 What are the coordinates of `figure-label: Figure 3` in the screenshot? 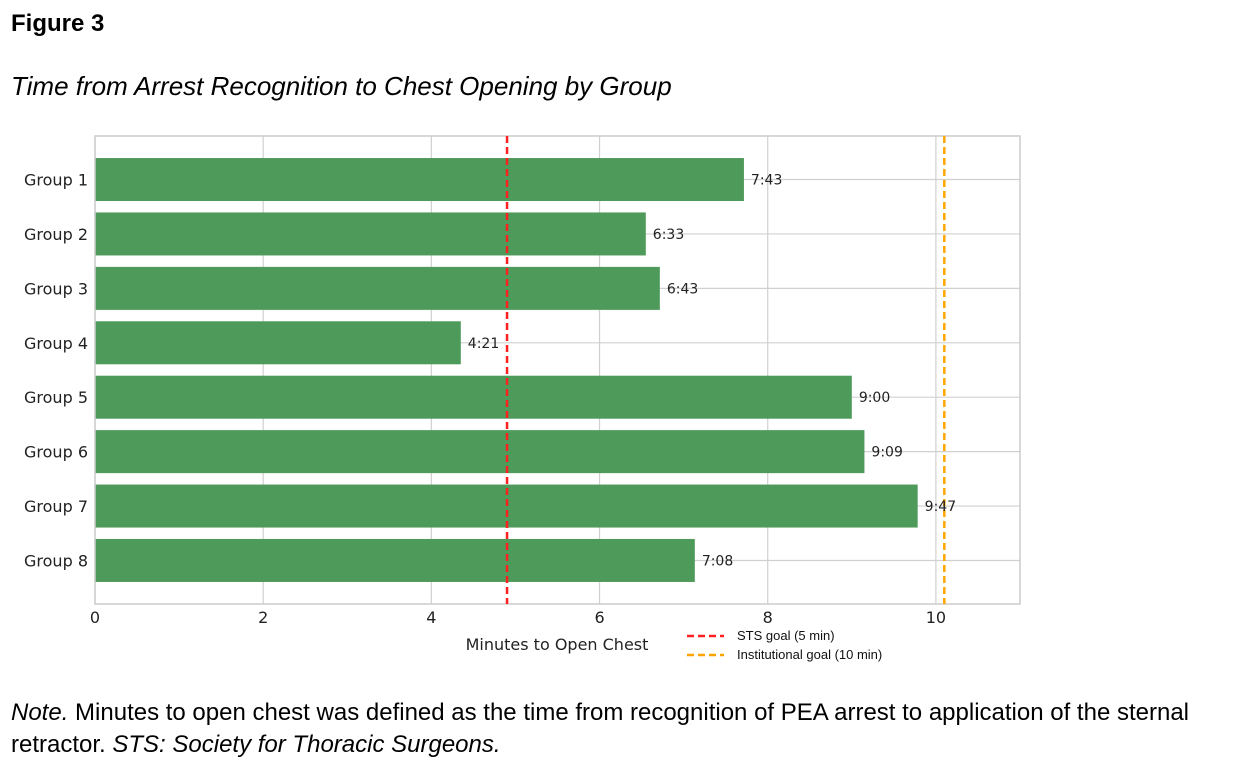 It's located at (58, 23).